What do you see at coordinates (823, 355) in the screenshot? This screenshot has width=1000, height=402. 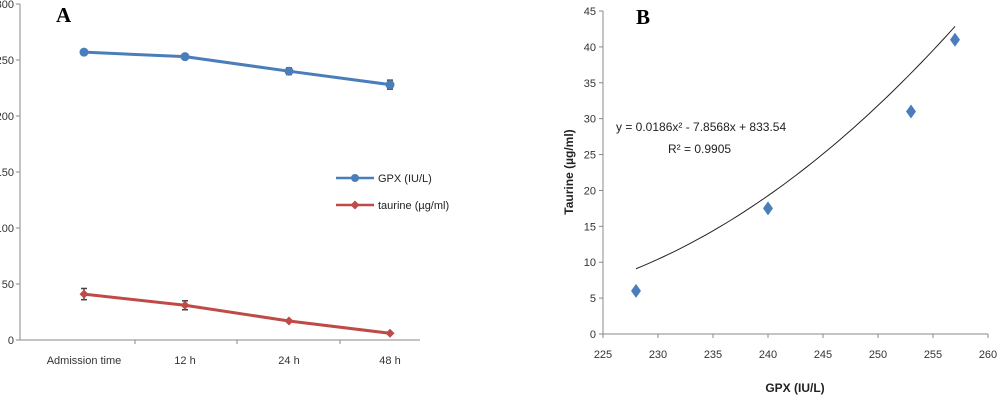 I see `chart-b-x-tick-label: 245` at bounding box center [823, 355].